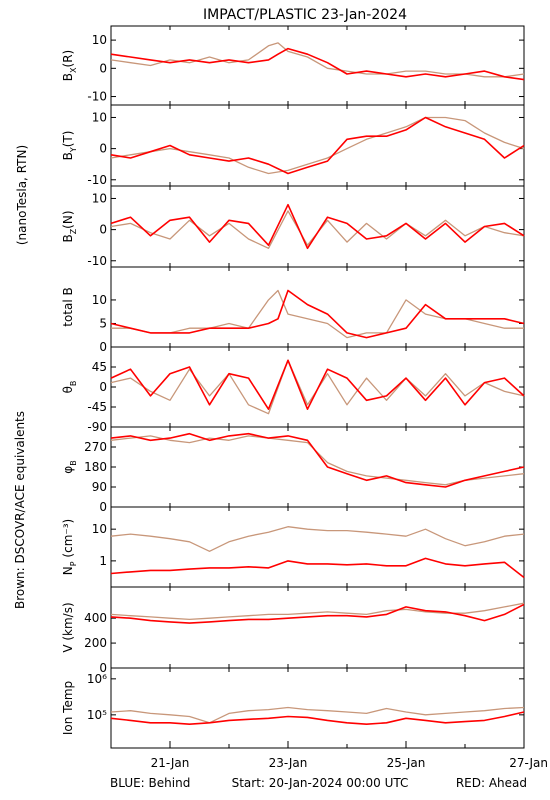 The image size is (550, 800). Describe the element at coordinates (95, 618) in the screenshot. I see `y-tick-label: 400` at that location.